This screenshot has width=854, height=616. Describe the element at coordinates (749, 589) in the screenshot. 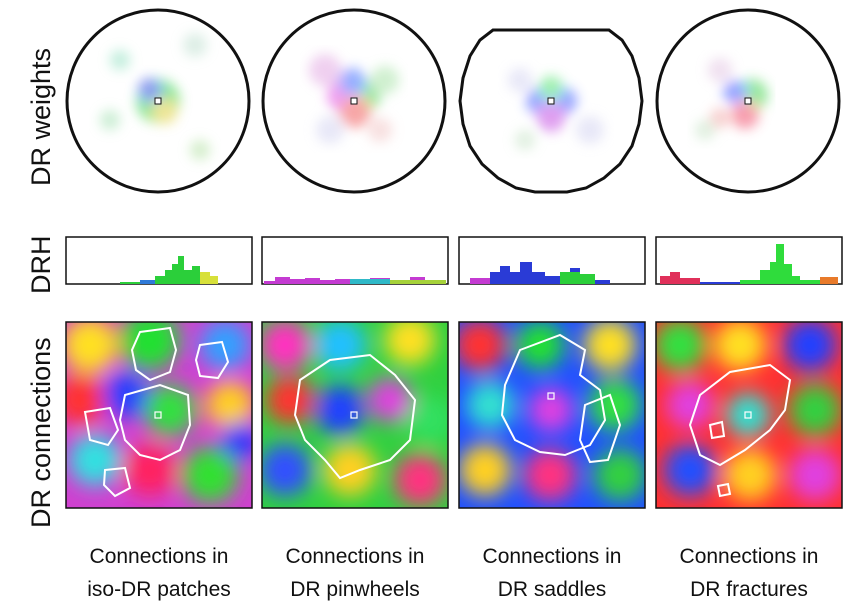

I see `caption-line-2: DR fractures` at that location.